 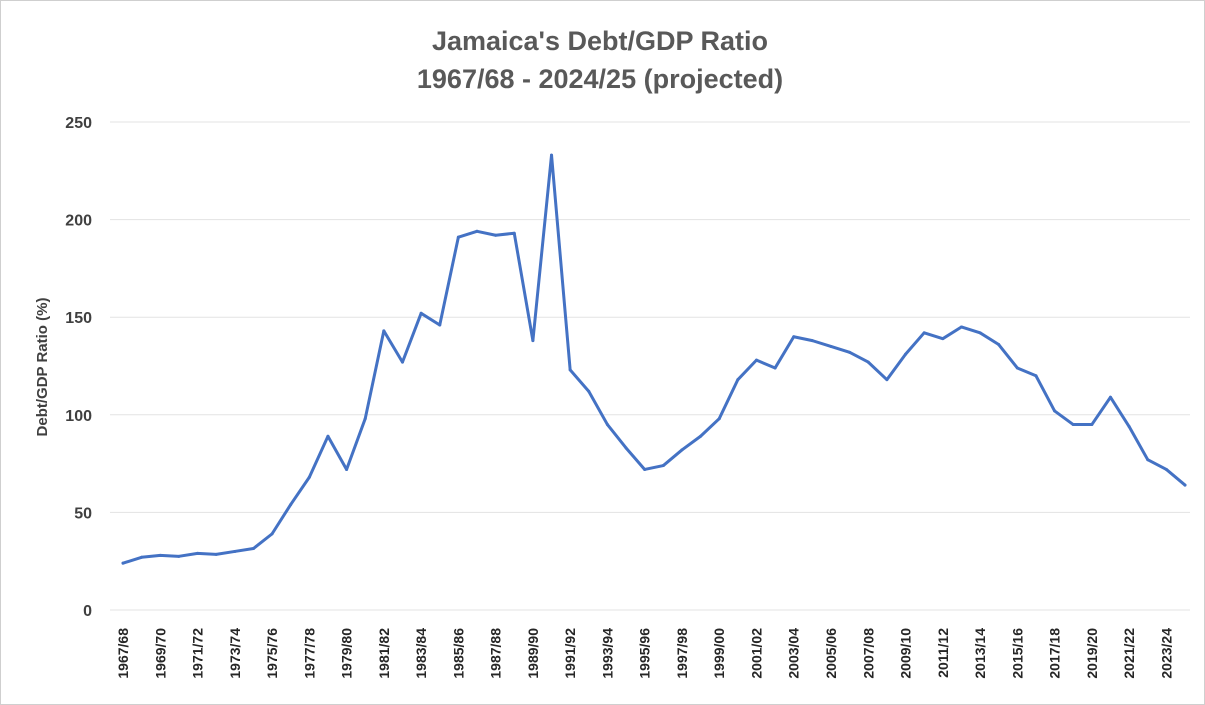 I want to click on x-tick-label: 2005/06, so click(x=831, y=653).